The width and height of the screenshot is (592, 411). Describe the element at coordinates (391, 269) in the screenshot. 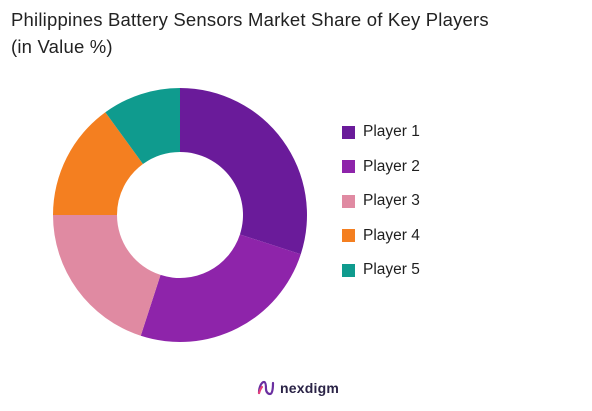

I see `legend-label: Player 5` at that location.